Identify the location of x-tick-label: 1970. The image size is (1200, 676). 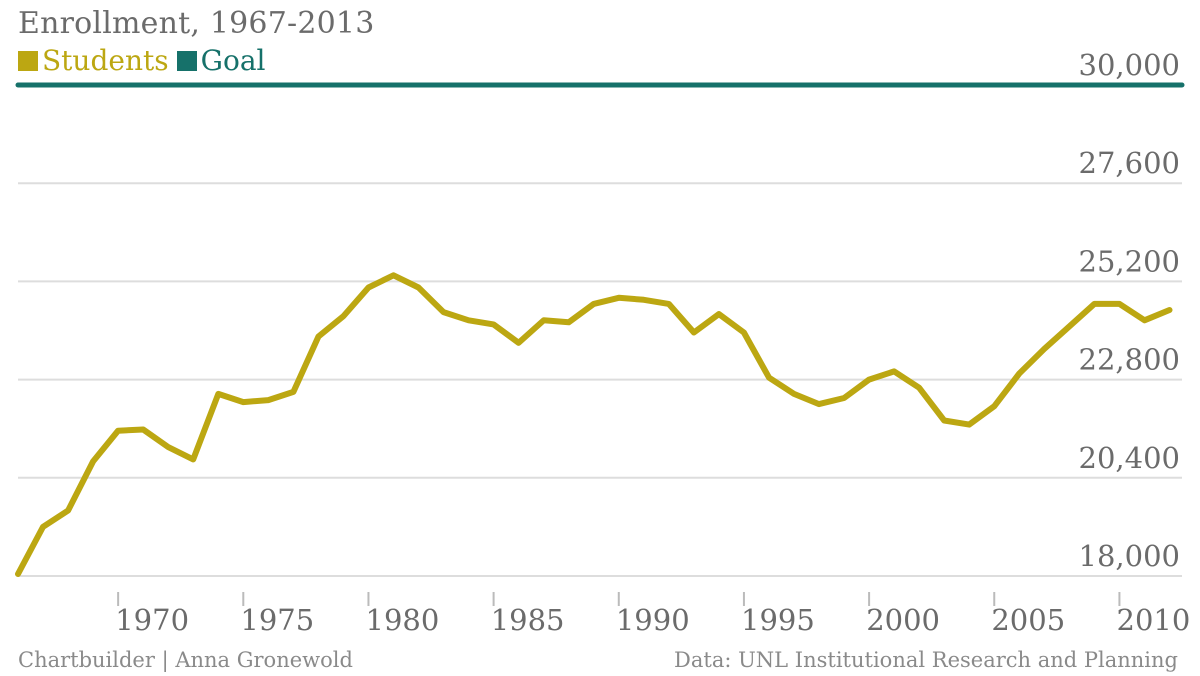
(152, 620).